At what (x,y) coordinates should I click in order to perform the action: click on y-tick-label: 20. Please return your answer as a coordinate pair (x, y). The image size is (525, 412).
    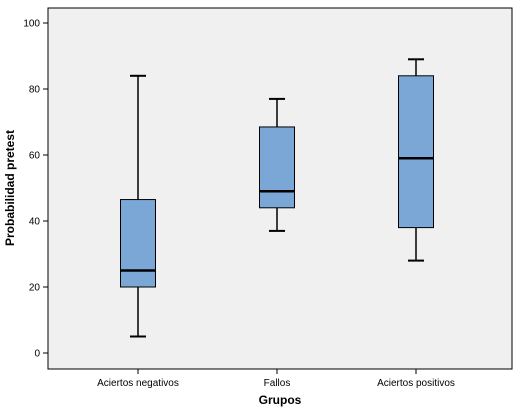
    Looking at the image, I should click on (35, 288).